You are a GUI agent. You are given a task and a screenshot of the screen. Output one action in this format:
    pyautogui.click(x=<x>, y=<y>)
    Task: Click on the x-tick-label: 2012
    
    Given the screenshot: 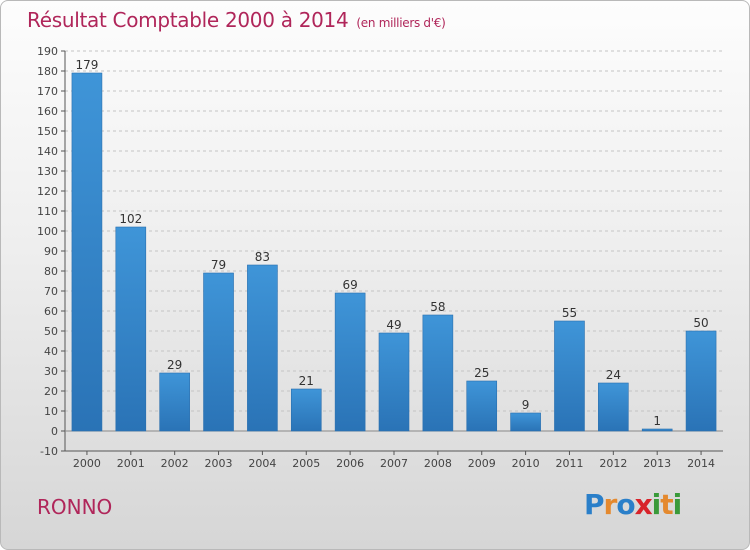 What is the action you would take?
    pyautogui.click(x=613, y=463)
    